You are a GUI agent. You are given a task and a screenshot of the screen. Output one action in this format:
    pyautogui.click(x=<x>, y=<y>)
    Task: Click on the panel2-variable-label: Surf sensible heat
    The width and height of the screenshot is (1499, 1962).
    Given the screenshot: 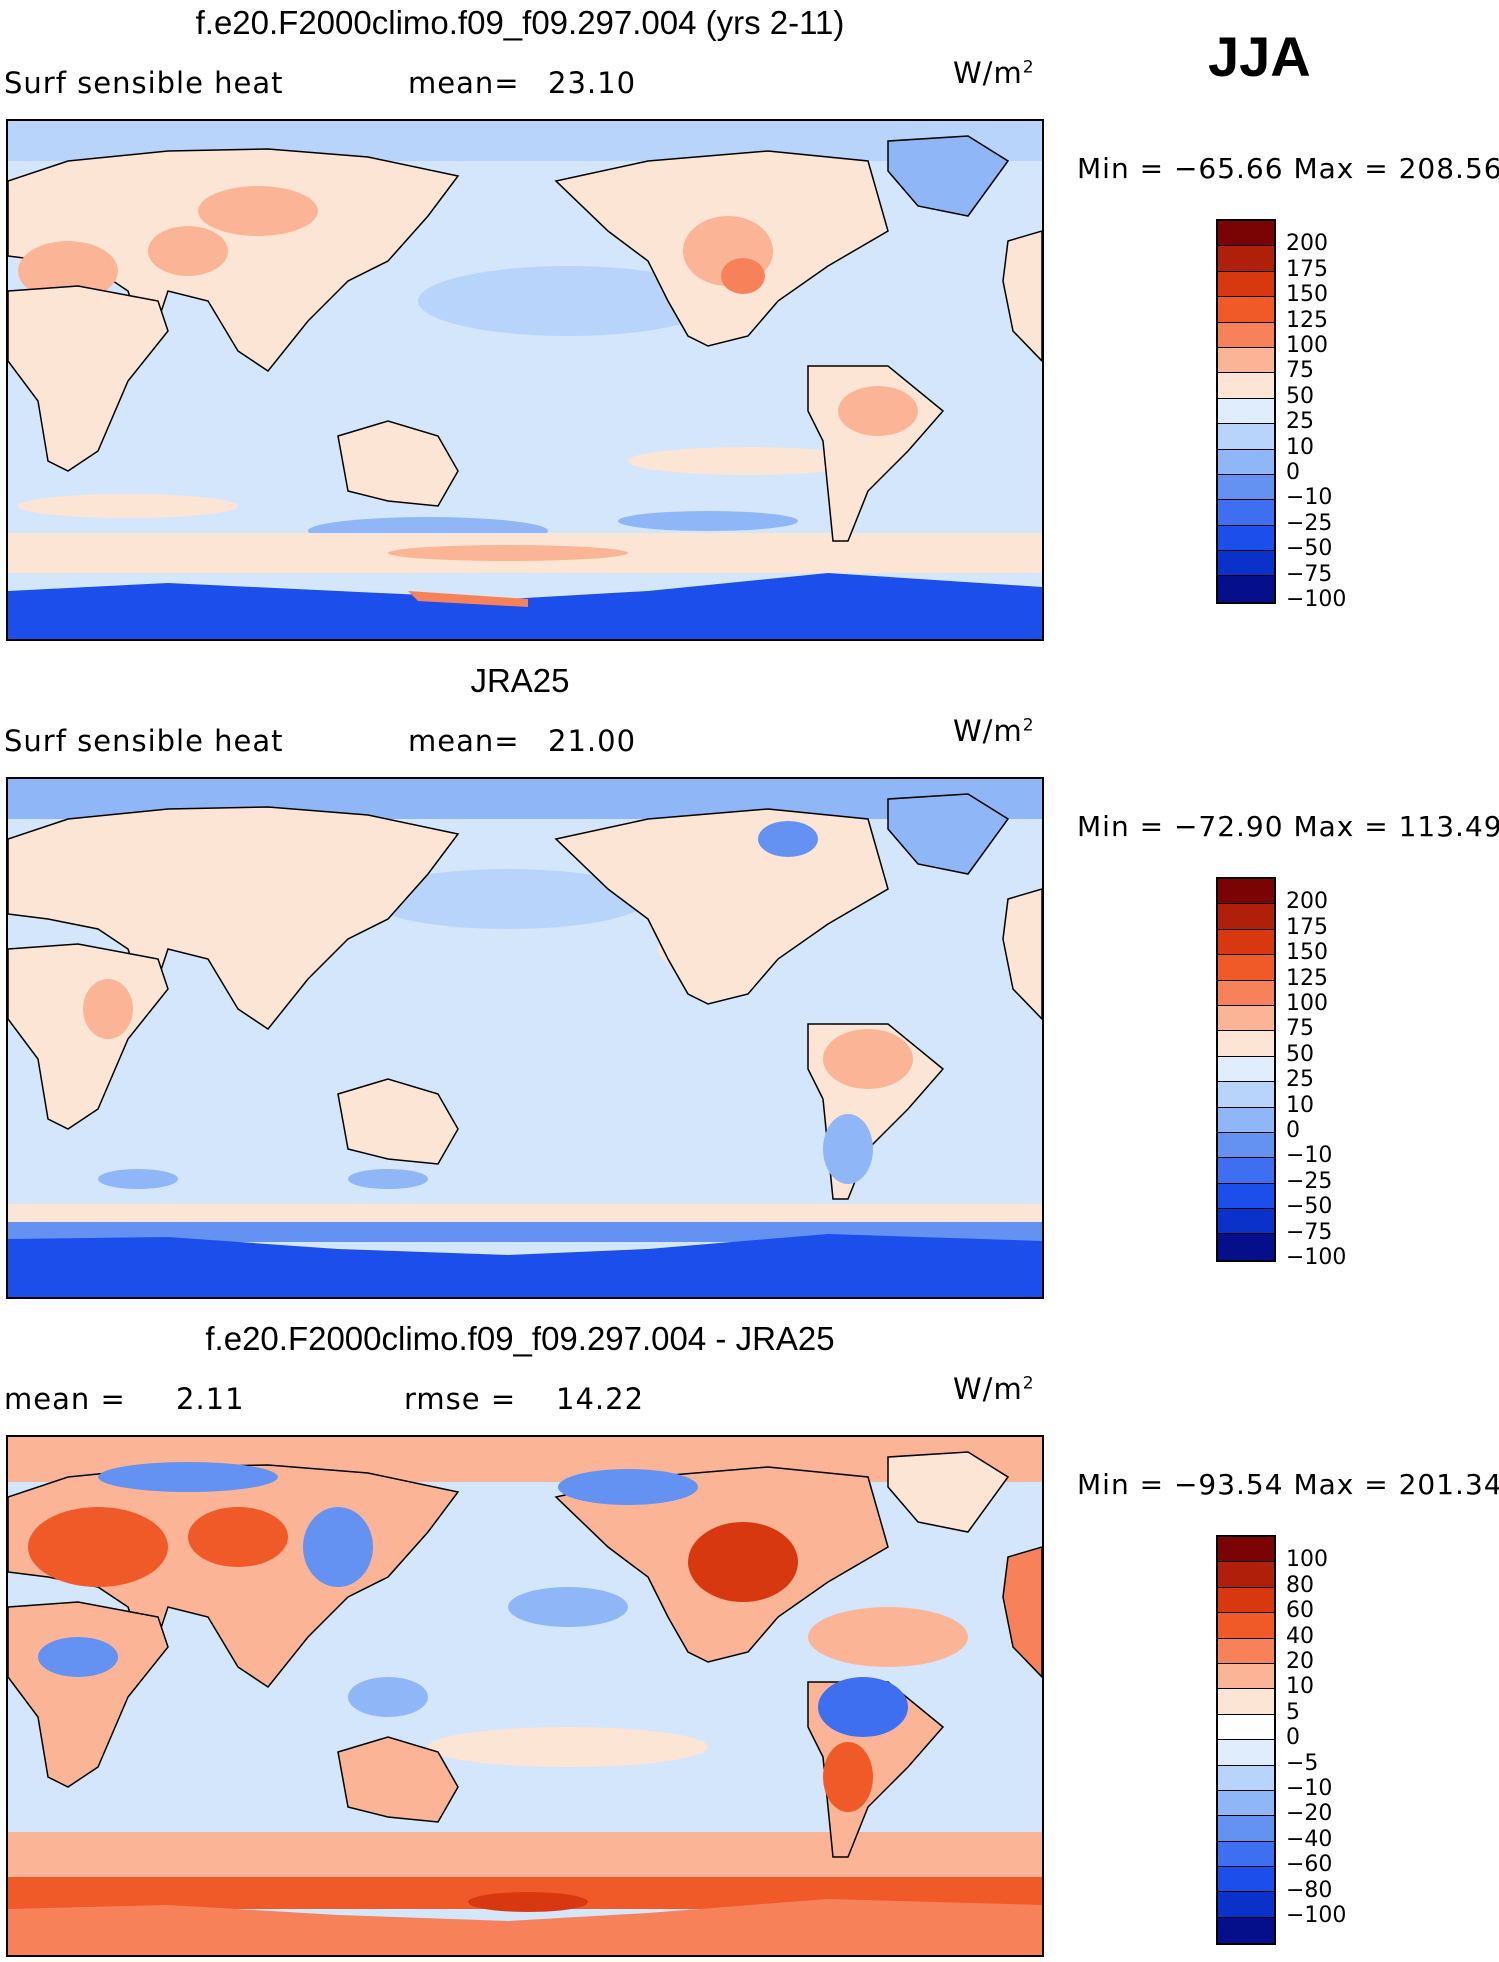 What is the action you would take?
    pyautogui.click(x=144, y=741)
    